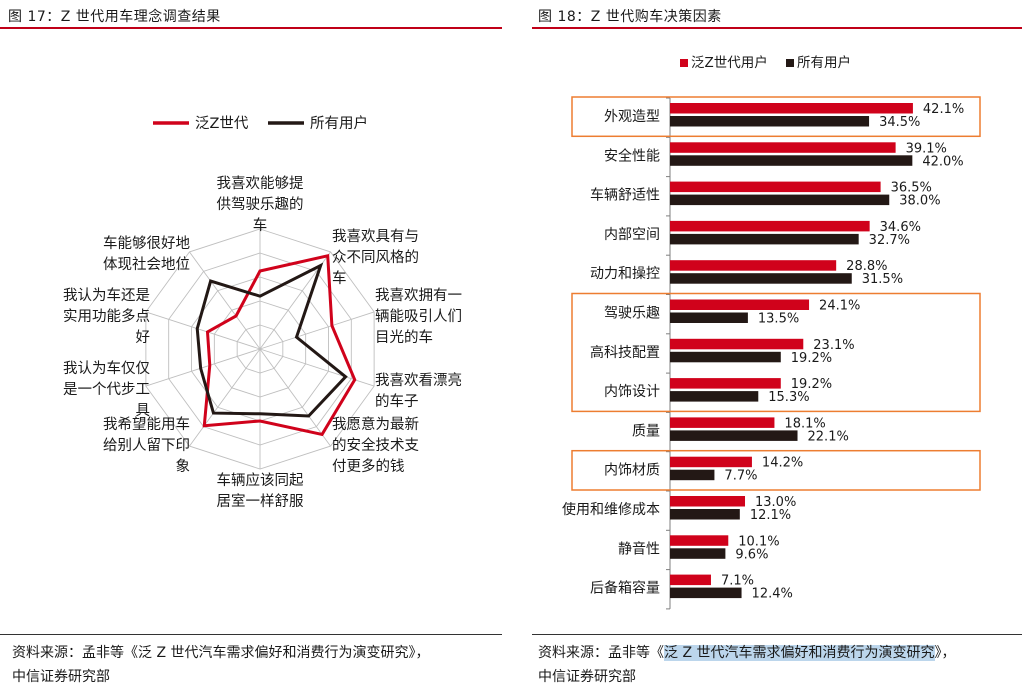 The image size is (1026, 694). What do you see at coordinates (632, 155) in the screenshot?
I see `category-label: 安全性能` at bounding box center [632, 155].